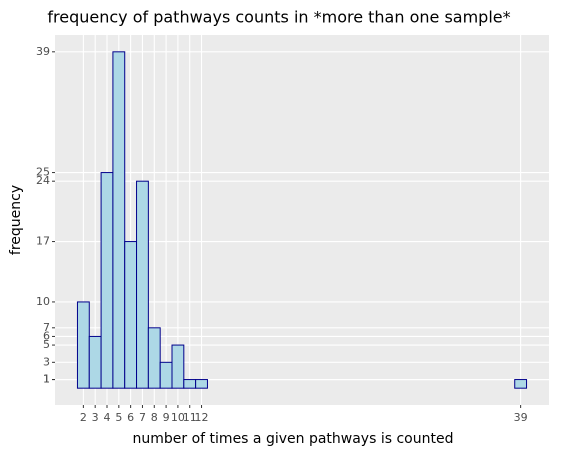 The width and height of the screenshot is (568, 456). What do you see at coordinates (154, 417) in the screenshot?
I see `x-tick-label: 8` at bounding box center [154, 417].